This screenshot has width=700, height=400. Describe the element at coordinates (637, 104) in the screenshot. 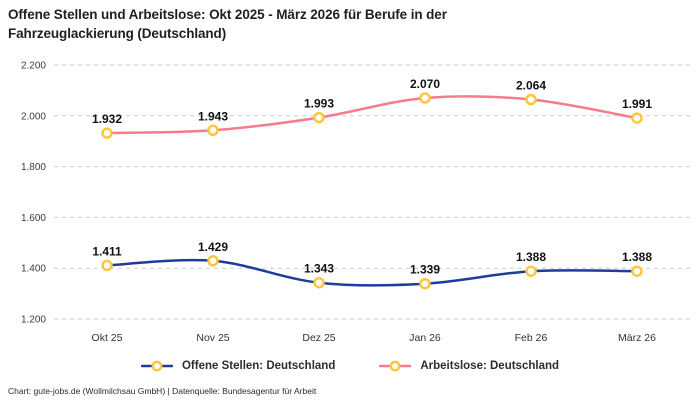

I see `data-label-arbeitslose-deutschland: 1.991` at that location.